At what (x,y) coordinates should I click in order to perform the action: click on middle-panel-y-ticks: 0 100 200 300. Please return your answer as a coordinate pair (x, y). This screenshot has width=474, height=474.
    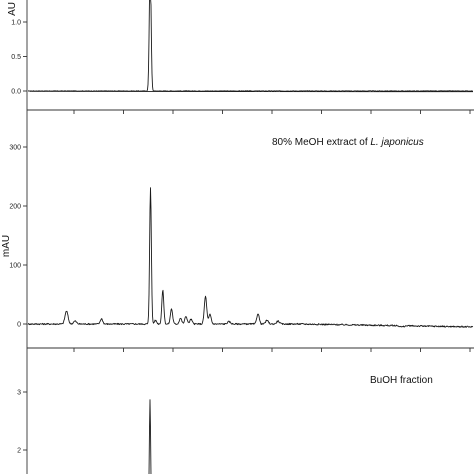
    Looking at the image, I should click on (18, 237).